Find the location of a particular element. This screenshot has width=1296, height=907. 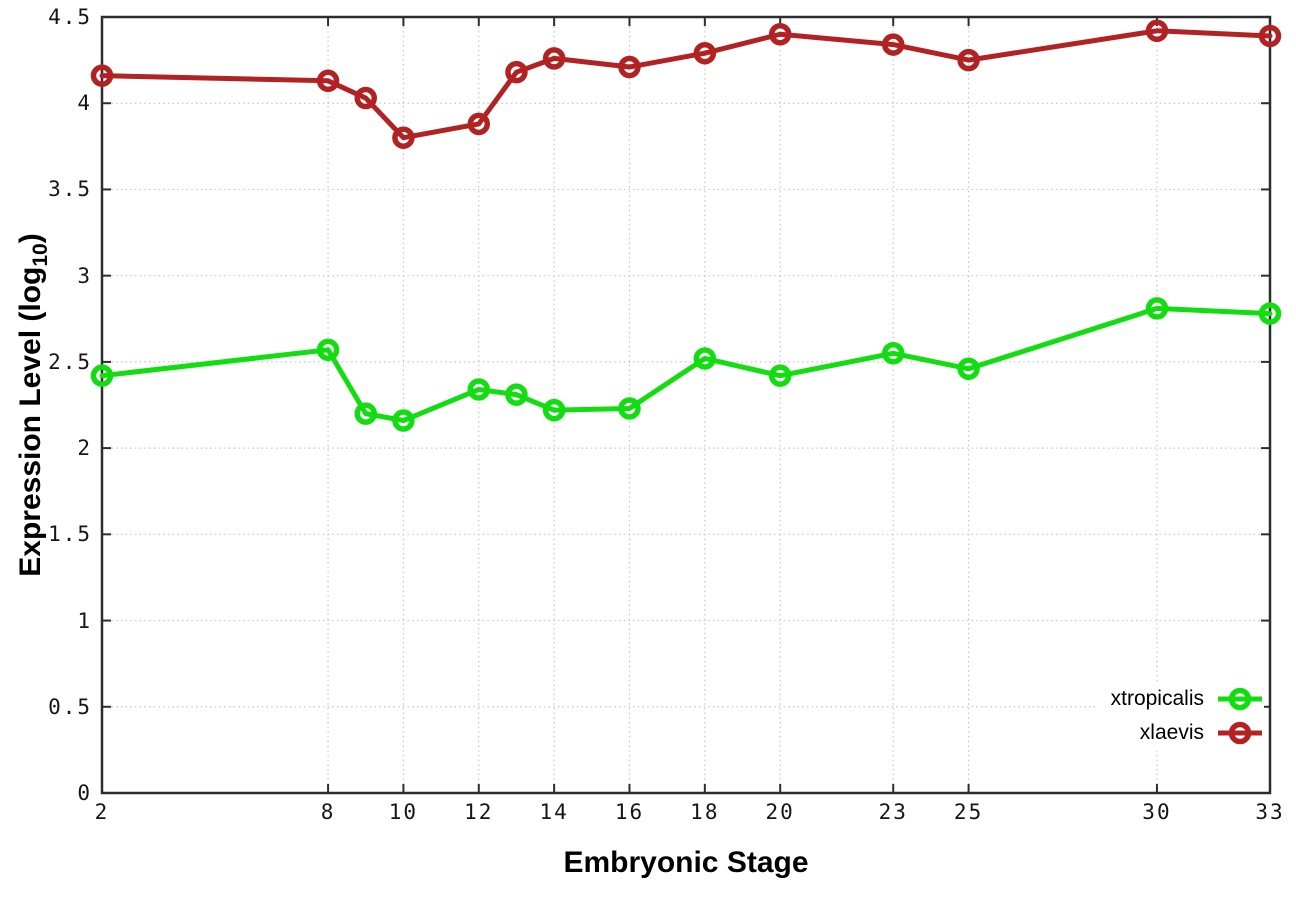

x-tick-label: 33 is located at coordinates (1270, 812).